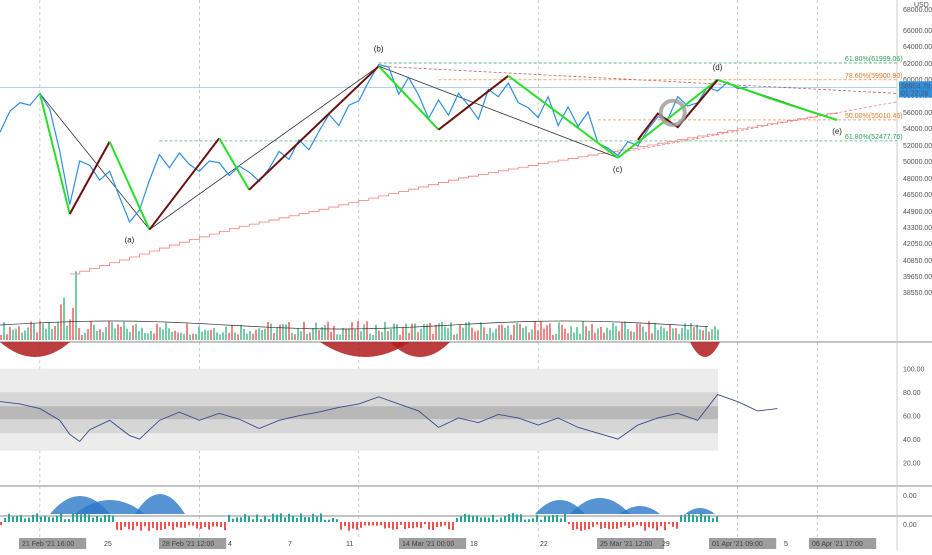 This screenshot has height=555, width=932. Describe the element at coordinates (474, 544) in the screenshot. I see `x-axis-tick-7: 18` at that location.